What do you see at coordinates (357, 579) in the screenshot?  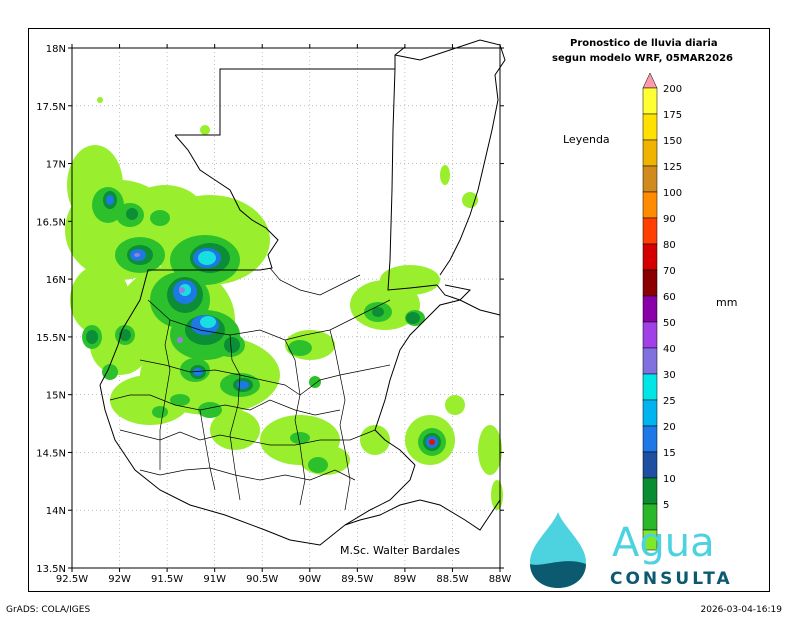 I see `lon-tick-label: 89.5W` at bounding box center [357, 579].